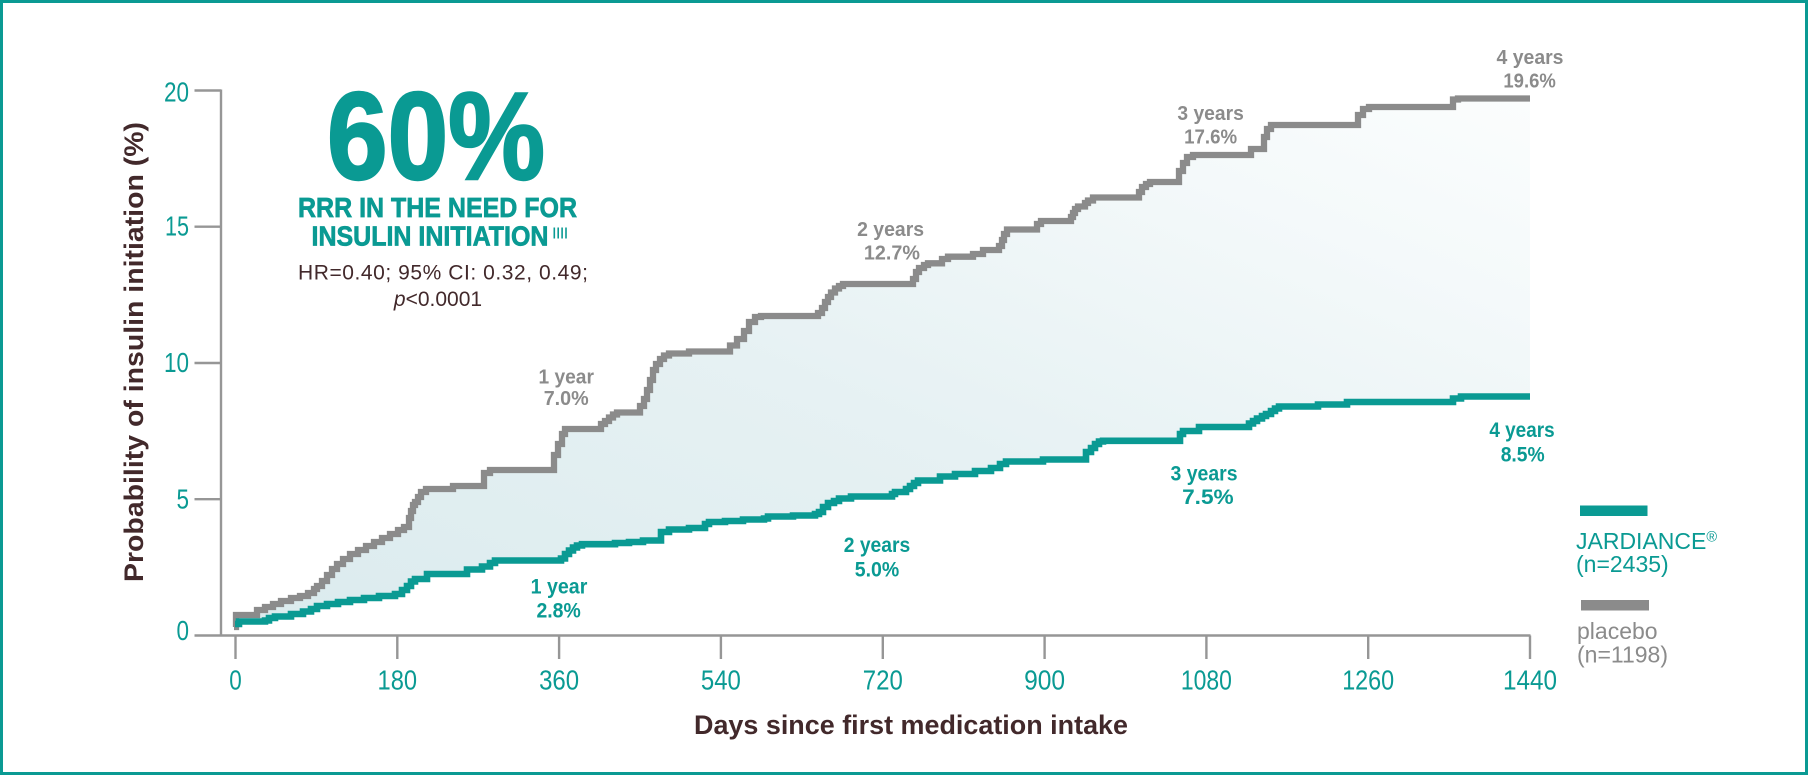 The width and height of the screenshot is (1808, 775). Describe the element at coordinates (134, 352) in the screenshot. I see `svg-text:Probability of insulin initiat: Probability of insulin initiation (%)` at that location.